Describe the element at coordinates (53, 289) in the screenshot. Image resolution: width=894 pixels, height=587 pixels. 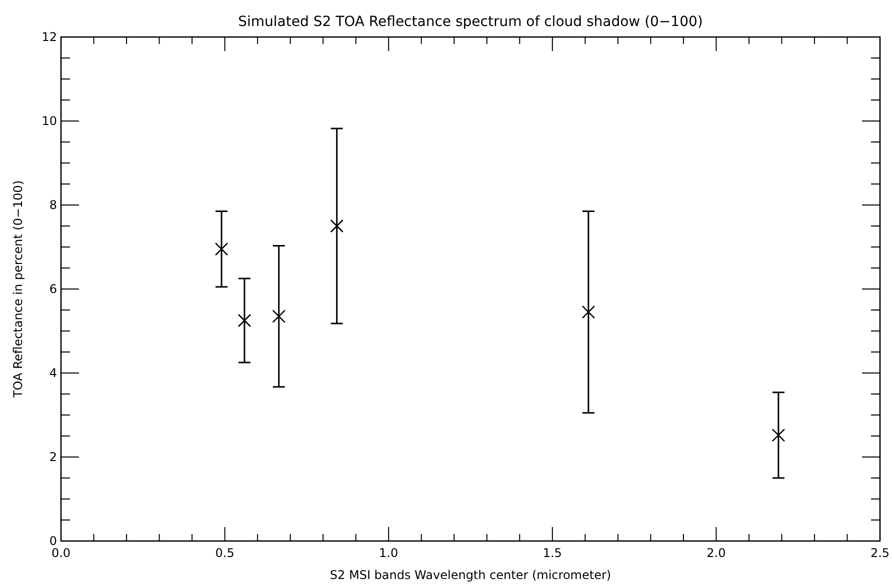
I see `y-tick-label: 6` at that location.